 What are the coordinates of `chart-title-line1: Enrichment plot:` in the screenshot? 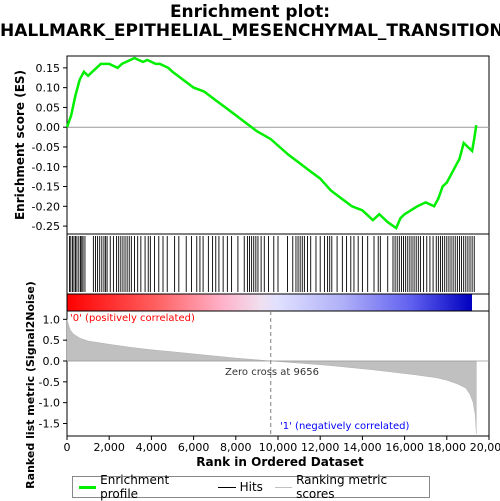 It's located at (250, 12).